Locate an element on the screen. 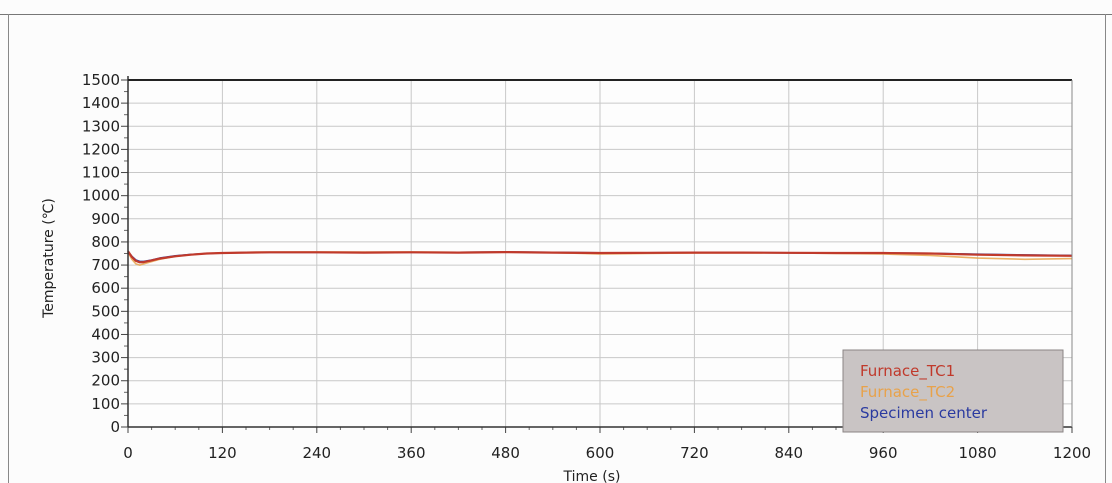 This screenshot has height=483, width=1112. frame-top-border is located at coordinates (556, 14).